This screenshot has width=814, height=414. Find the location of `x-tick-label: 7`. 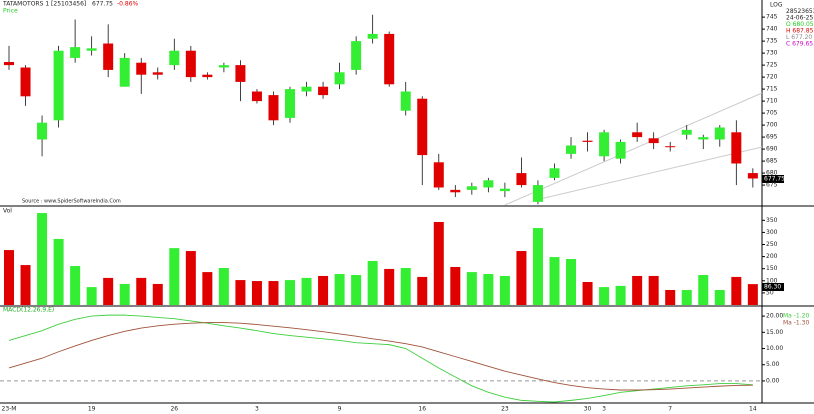

x-tick-label: 7 is located at coordinates (670, 409).